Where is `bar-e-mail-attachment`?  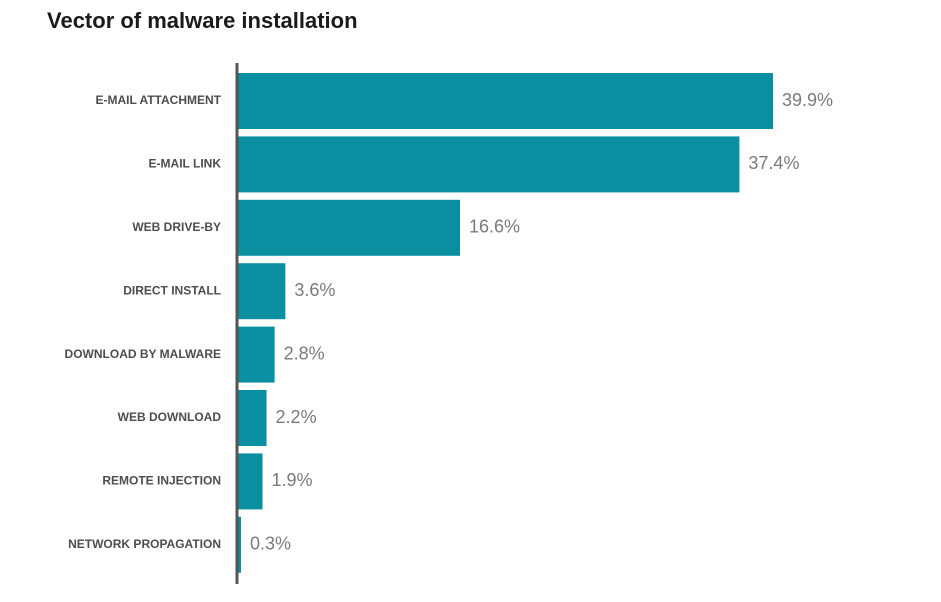 bar-e-mail-attachment is located at coordinates (505, 101).